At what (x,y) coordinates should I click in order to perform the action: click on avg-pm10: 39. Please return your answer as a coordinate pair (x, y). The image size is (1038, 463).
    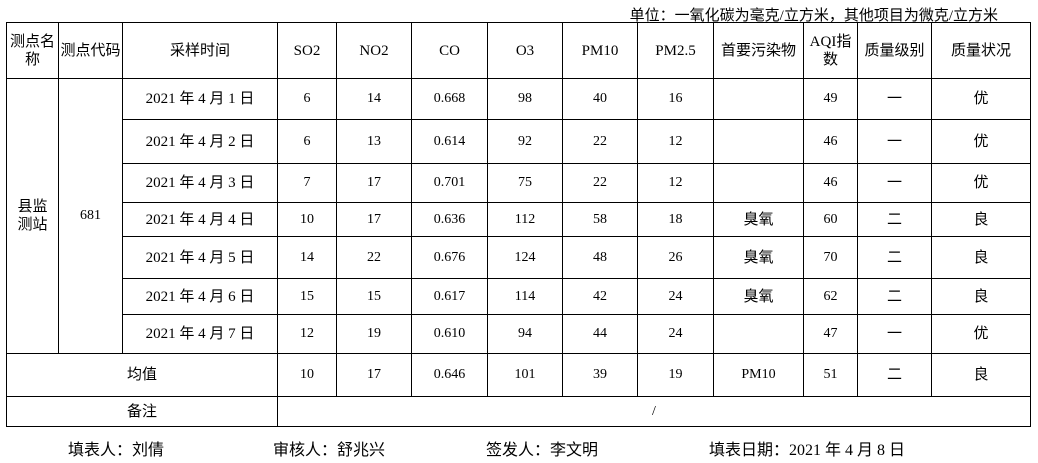
    Looking at the image, I should click on (600, 375).